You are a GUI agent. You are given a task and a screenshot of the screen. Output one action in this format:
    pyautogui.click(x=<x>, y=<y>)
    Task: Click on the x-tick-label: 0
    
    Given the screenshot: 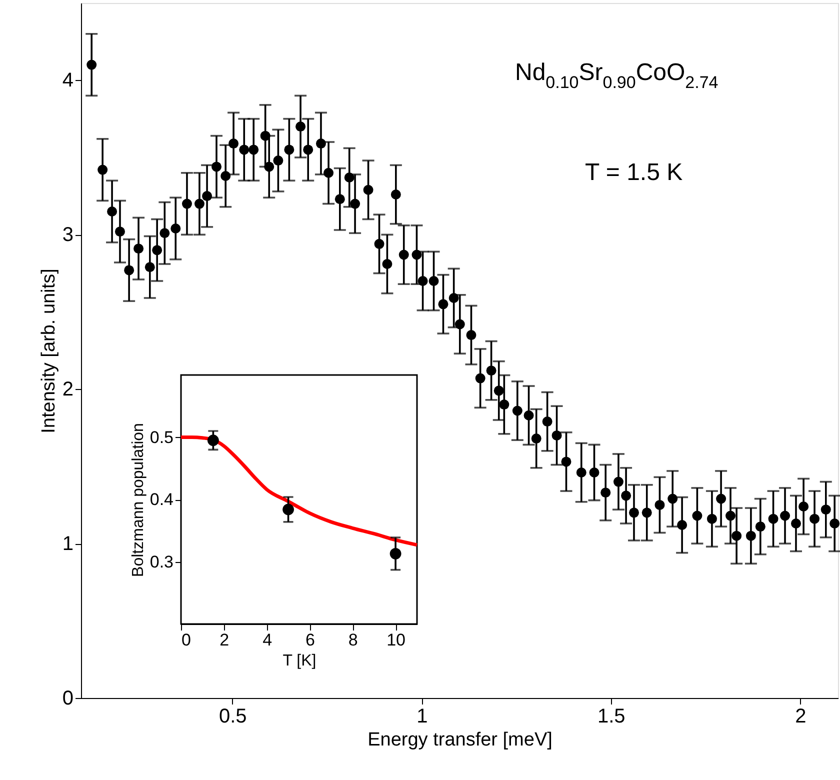 What is the action you would take?
    pyautogui.click(x=186, y=640)
    